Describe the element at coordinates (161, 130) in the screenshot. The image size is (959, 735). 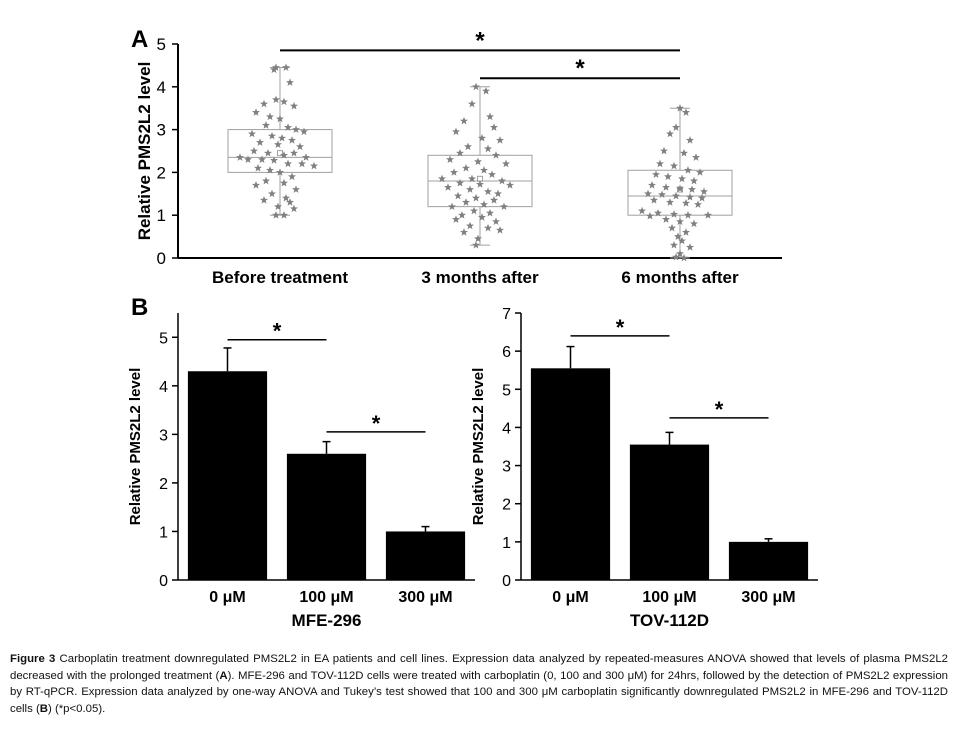
I see `y-tick-label: 3` at that location.